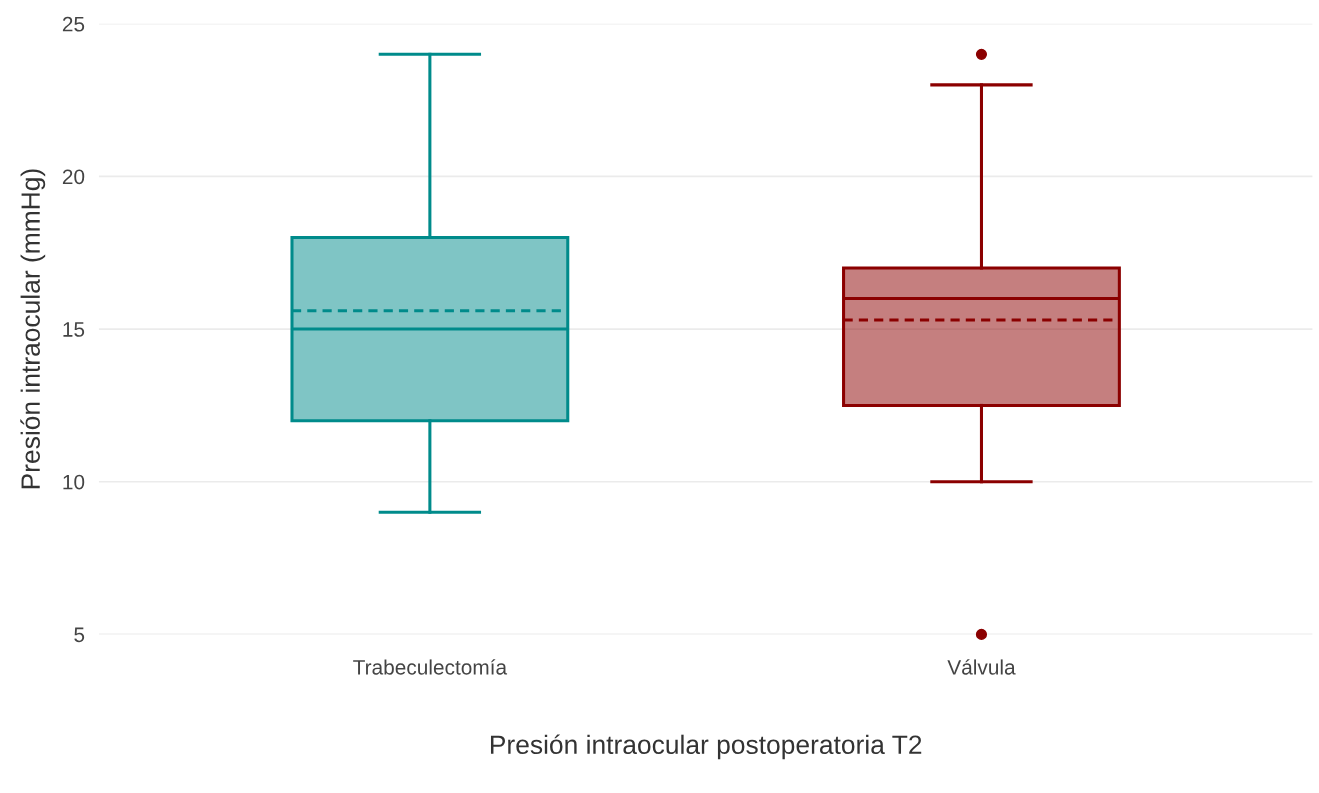 Image resolution: width=1319 pixels, height=793 pixels. What do you see at coordinates (706, 747) in the screenshot?
I see `x-axis-title: Presión intraocular postoperatoria T2` at bounding box center [706, 747].